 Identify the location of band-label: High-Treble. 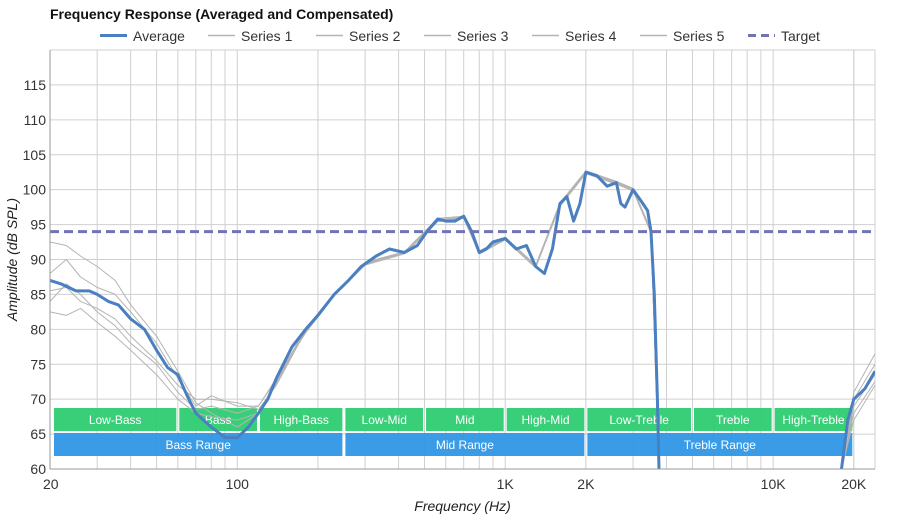
(813, 420).